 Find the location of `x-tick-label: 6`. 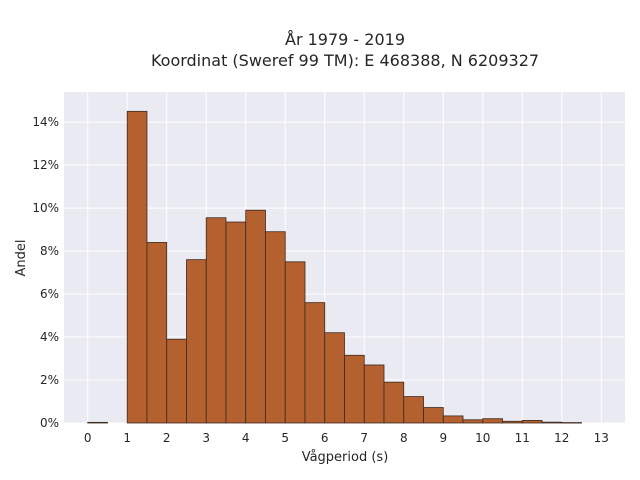

x-tick-label: 6 is located at coordinates (325, 438).